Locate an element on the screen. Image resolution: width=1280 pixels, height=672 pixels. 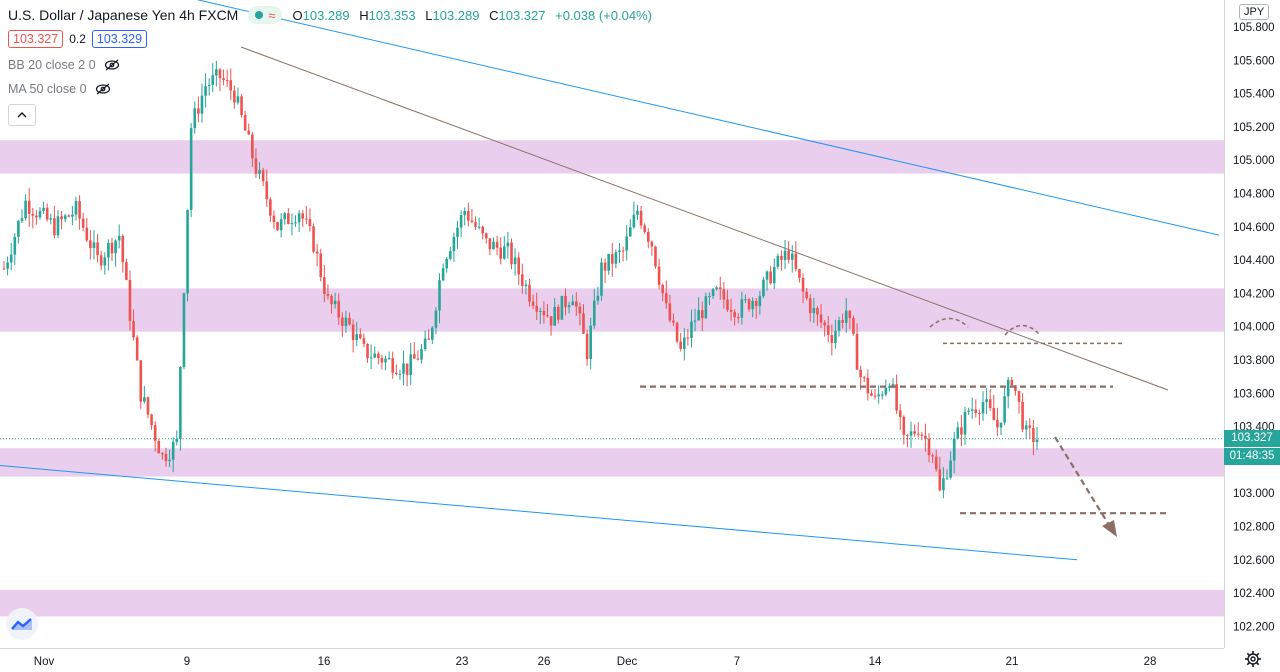
channel-line is located at coordinates (539, 513).